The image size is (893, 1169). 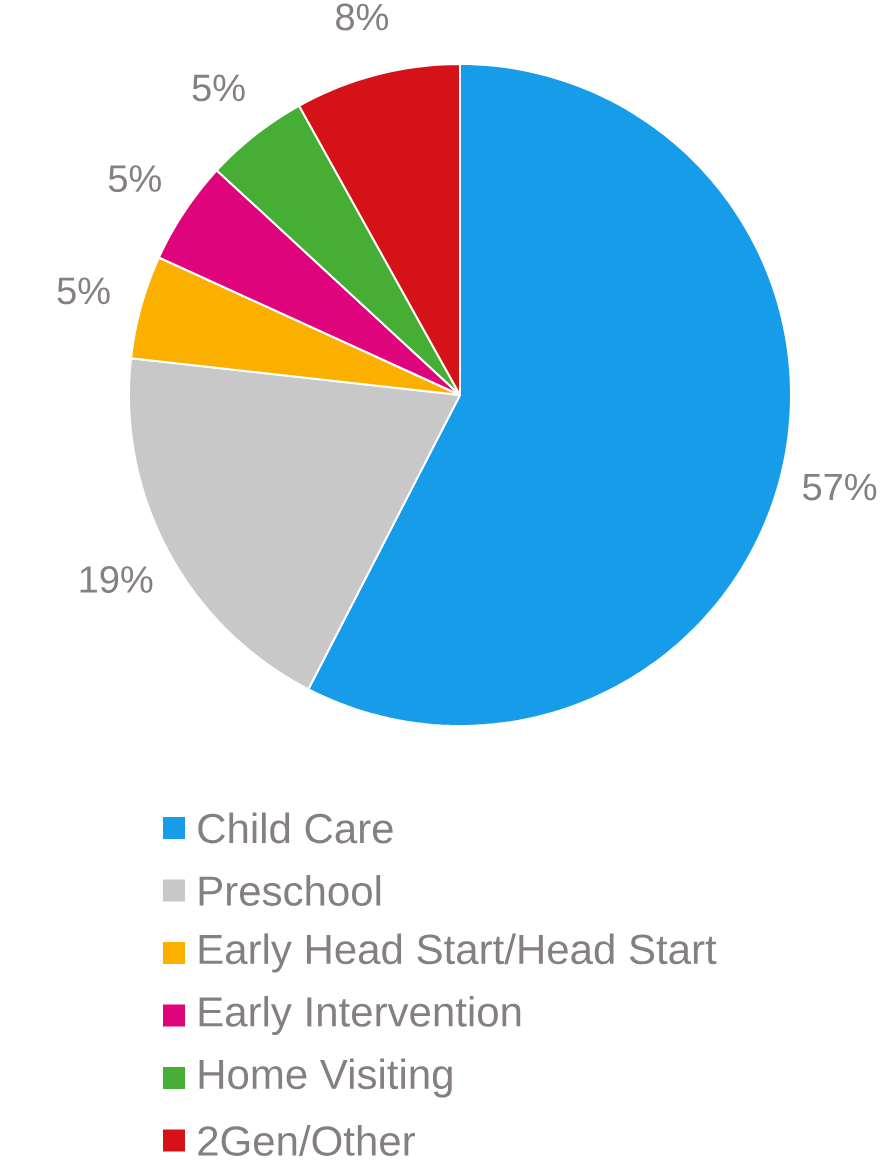 I want to click on legend-label: Child Care, so click(x=295, y=828).